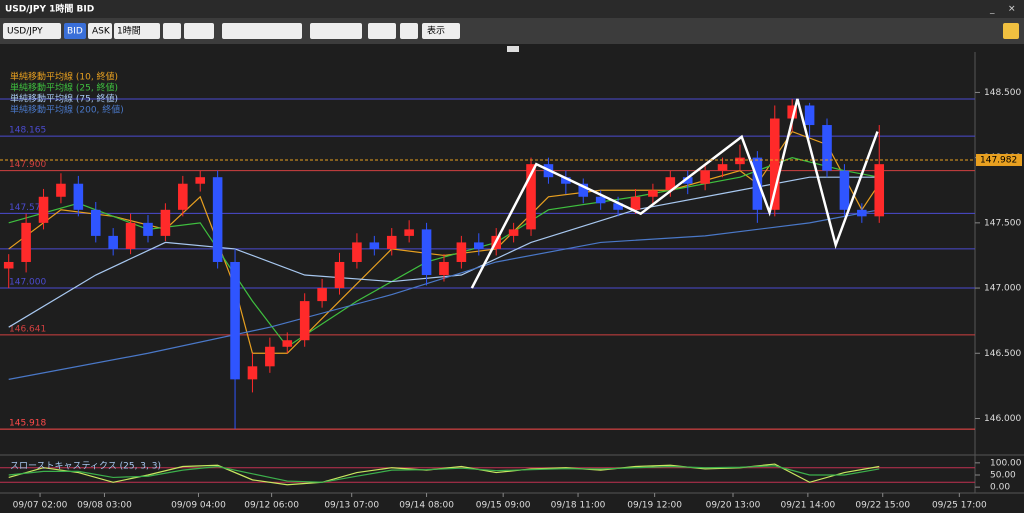  Describe the element at coordinates (198, 506) in the screenshot. I see `x-tick-label: 09/09 04:00` at that location.